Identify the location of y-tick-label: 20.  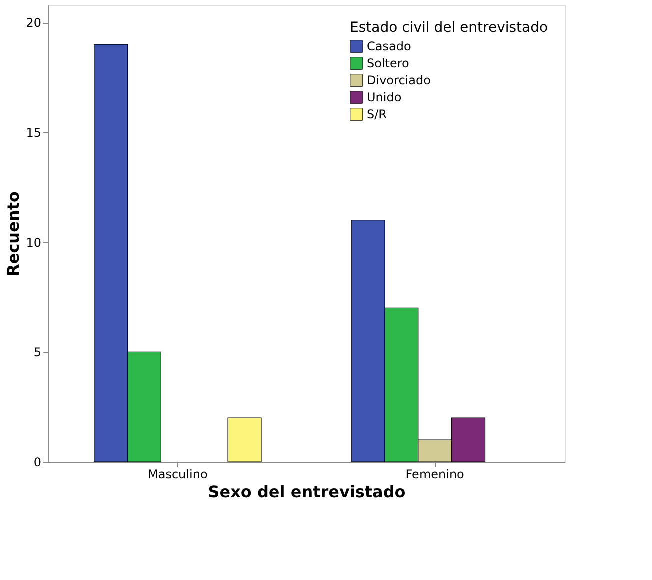
(34, 23).